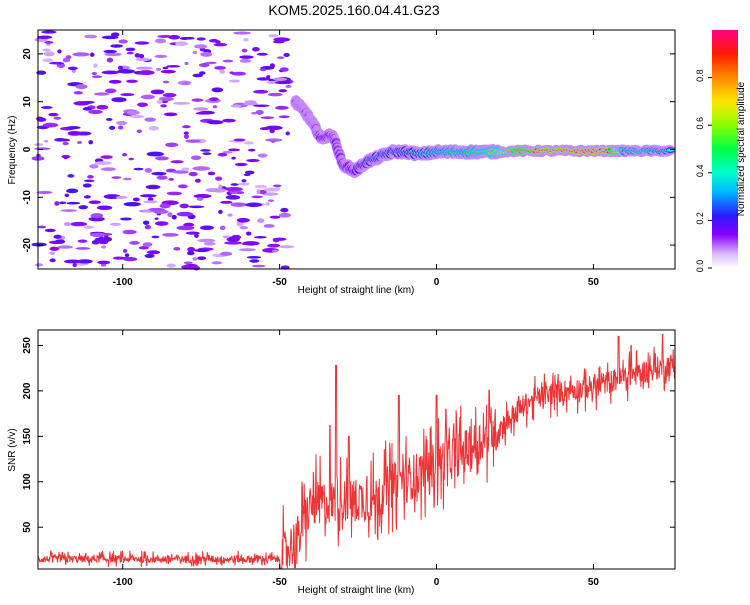 Image resolution: width=750 pixels, height=605 pixels. I want to click on snr-y-tick-label: 100, so click(27, 481).